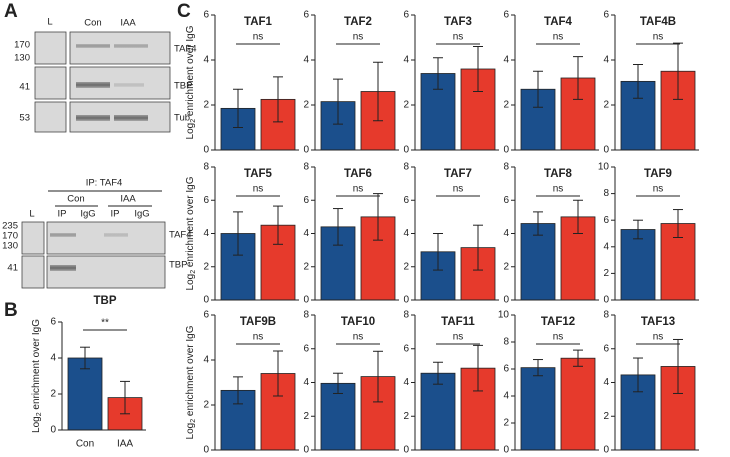 The height and width of the screenshot is (457, 730). I want to click on lane-label: IP, so click(62, 214).